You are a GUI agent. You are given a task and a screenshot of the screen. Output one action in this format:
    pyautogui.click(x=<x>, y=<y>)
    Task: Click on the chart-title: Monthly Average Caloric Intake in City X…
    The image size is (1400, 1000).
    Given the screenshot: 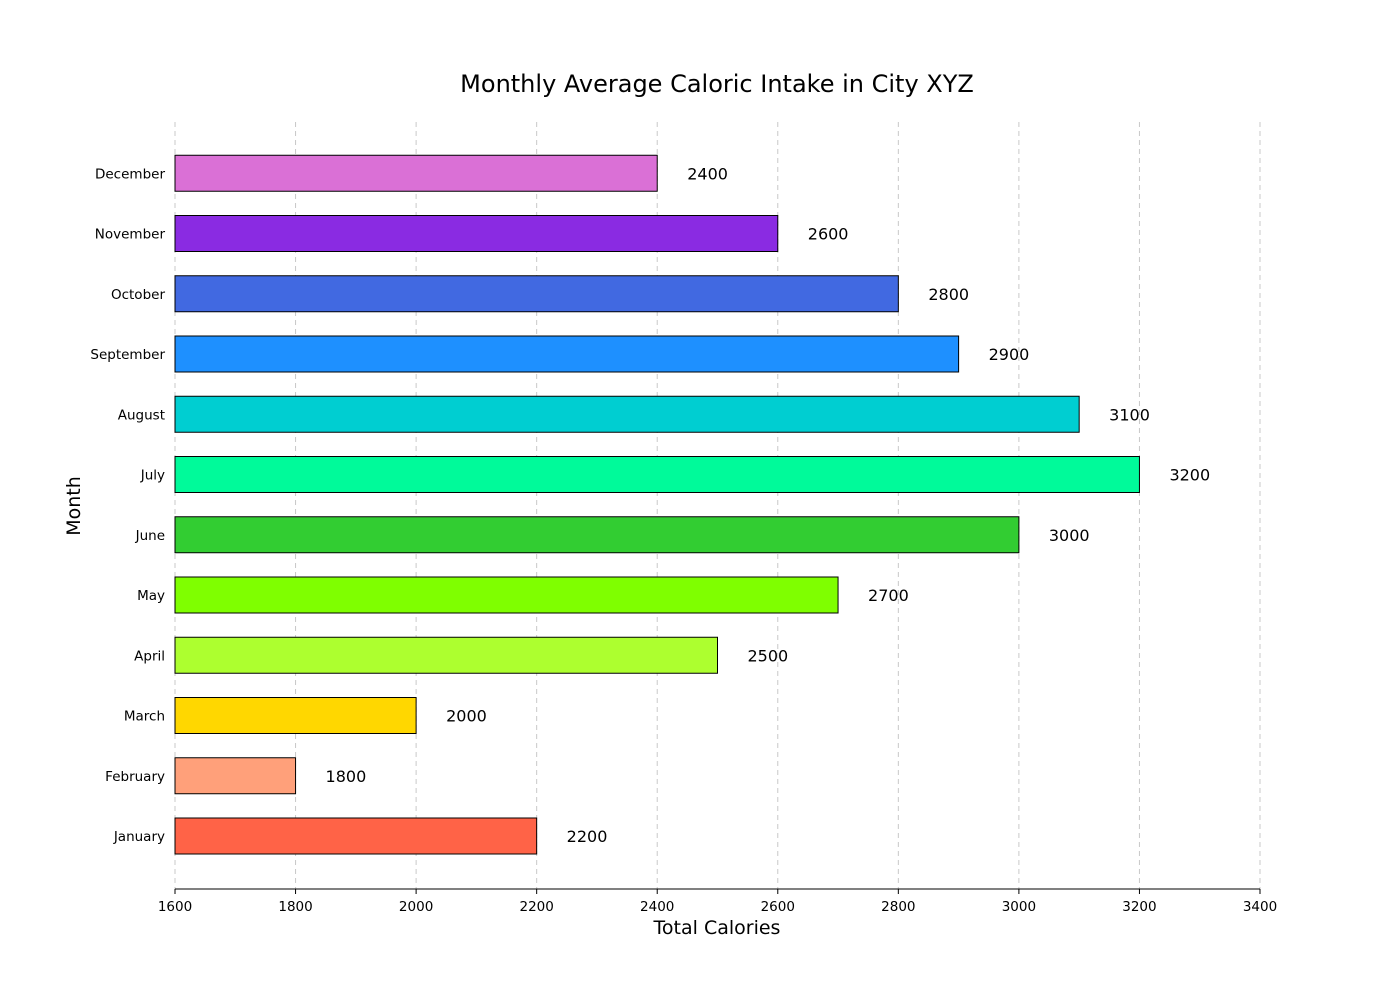 What is the action you would take?
    pyautogui.click(x=717, y=84)
    